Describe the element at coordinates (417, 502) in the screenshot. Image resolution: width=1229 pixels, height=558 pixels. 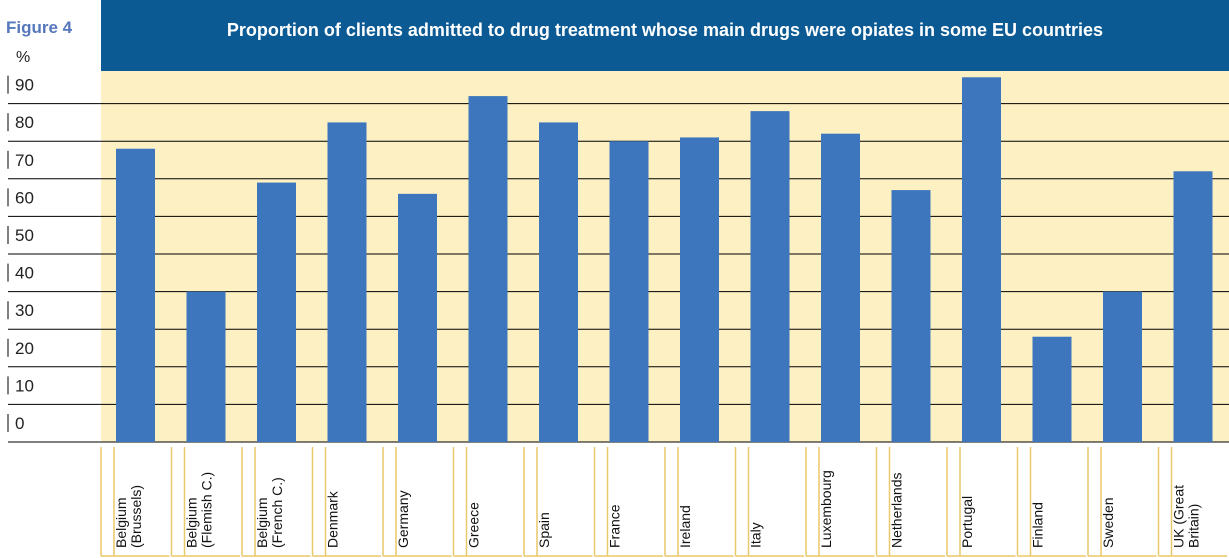
I see `category-label-box: Germany` at that location.